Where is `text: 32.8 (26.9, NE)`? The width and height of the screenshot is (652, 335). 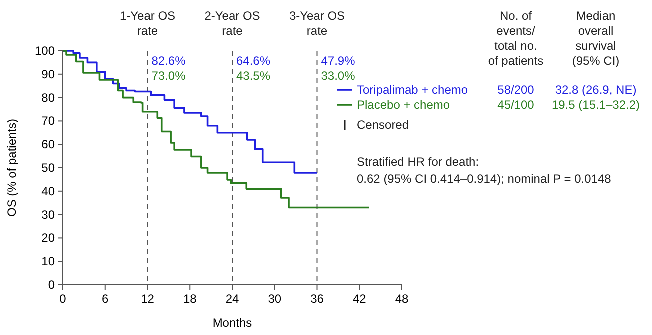 text: 32.8 (26.9, NE) is located at coordinates (596, 90).